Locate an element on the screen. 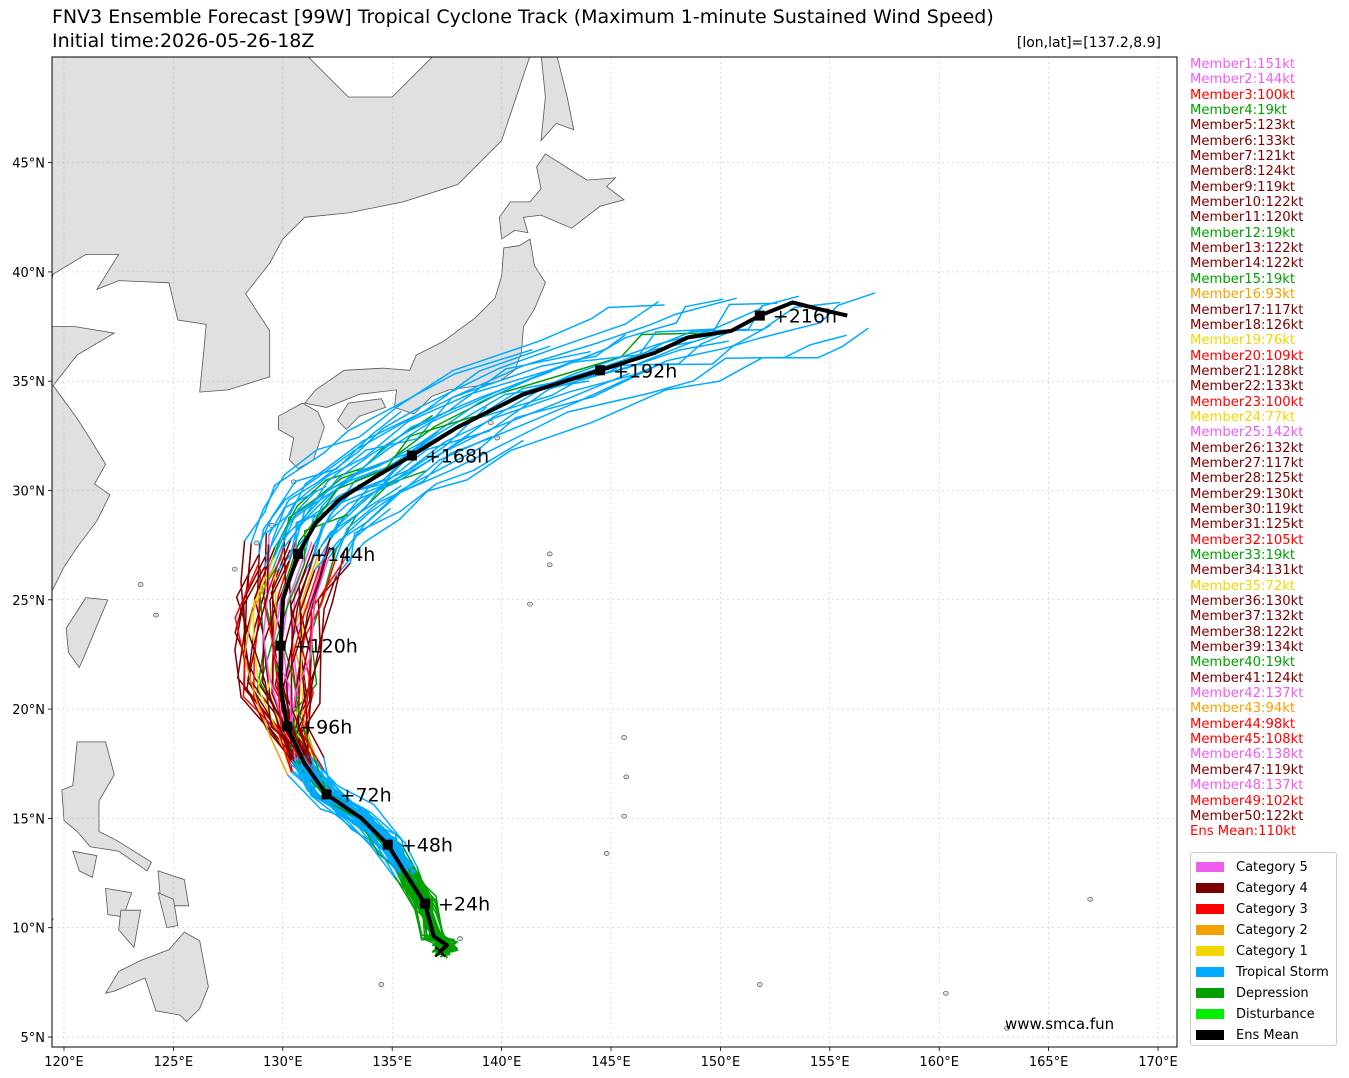  member-intensity-item: Member28:125kt is located at coordinates (1247, 479).